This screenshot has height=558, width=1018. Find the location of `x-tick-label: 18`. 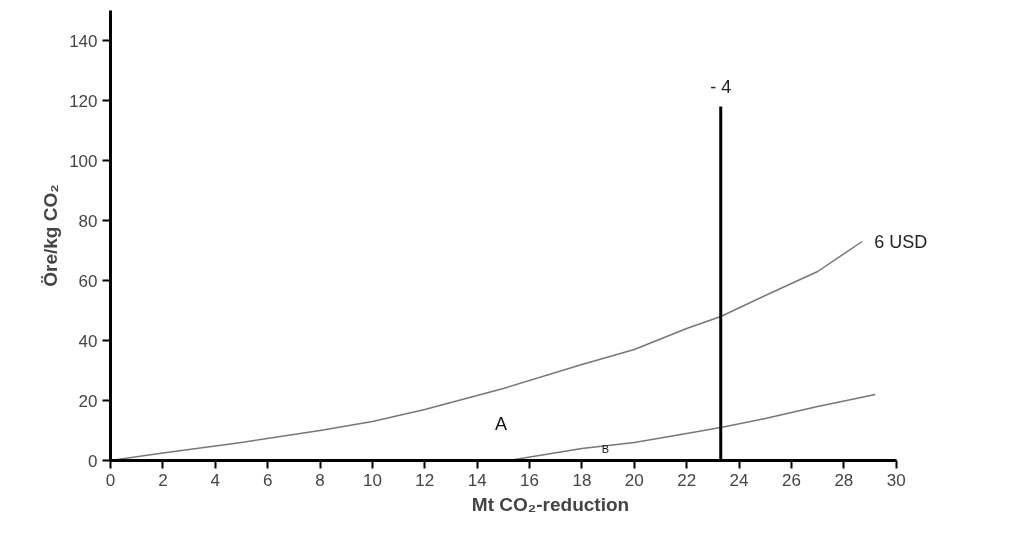

x-tick-label: 18 is located at coordinates (582, 480).